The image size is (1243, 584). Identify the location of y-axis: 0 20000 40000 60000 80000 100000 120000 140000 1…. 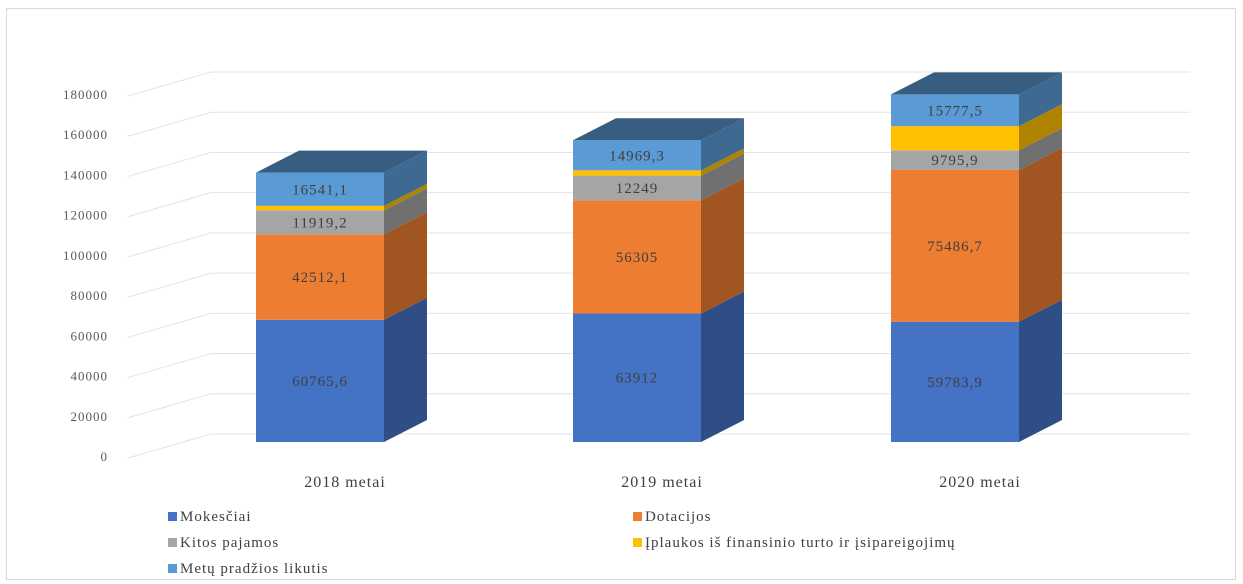
(86, 275).